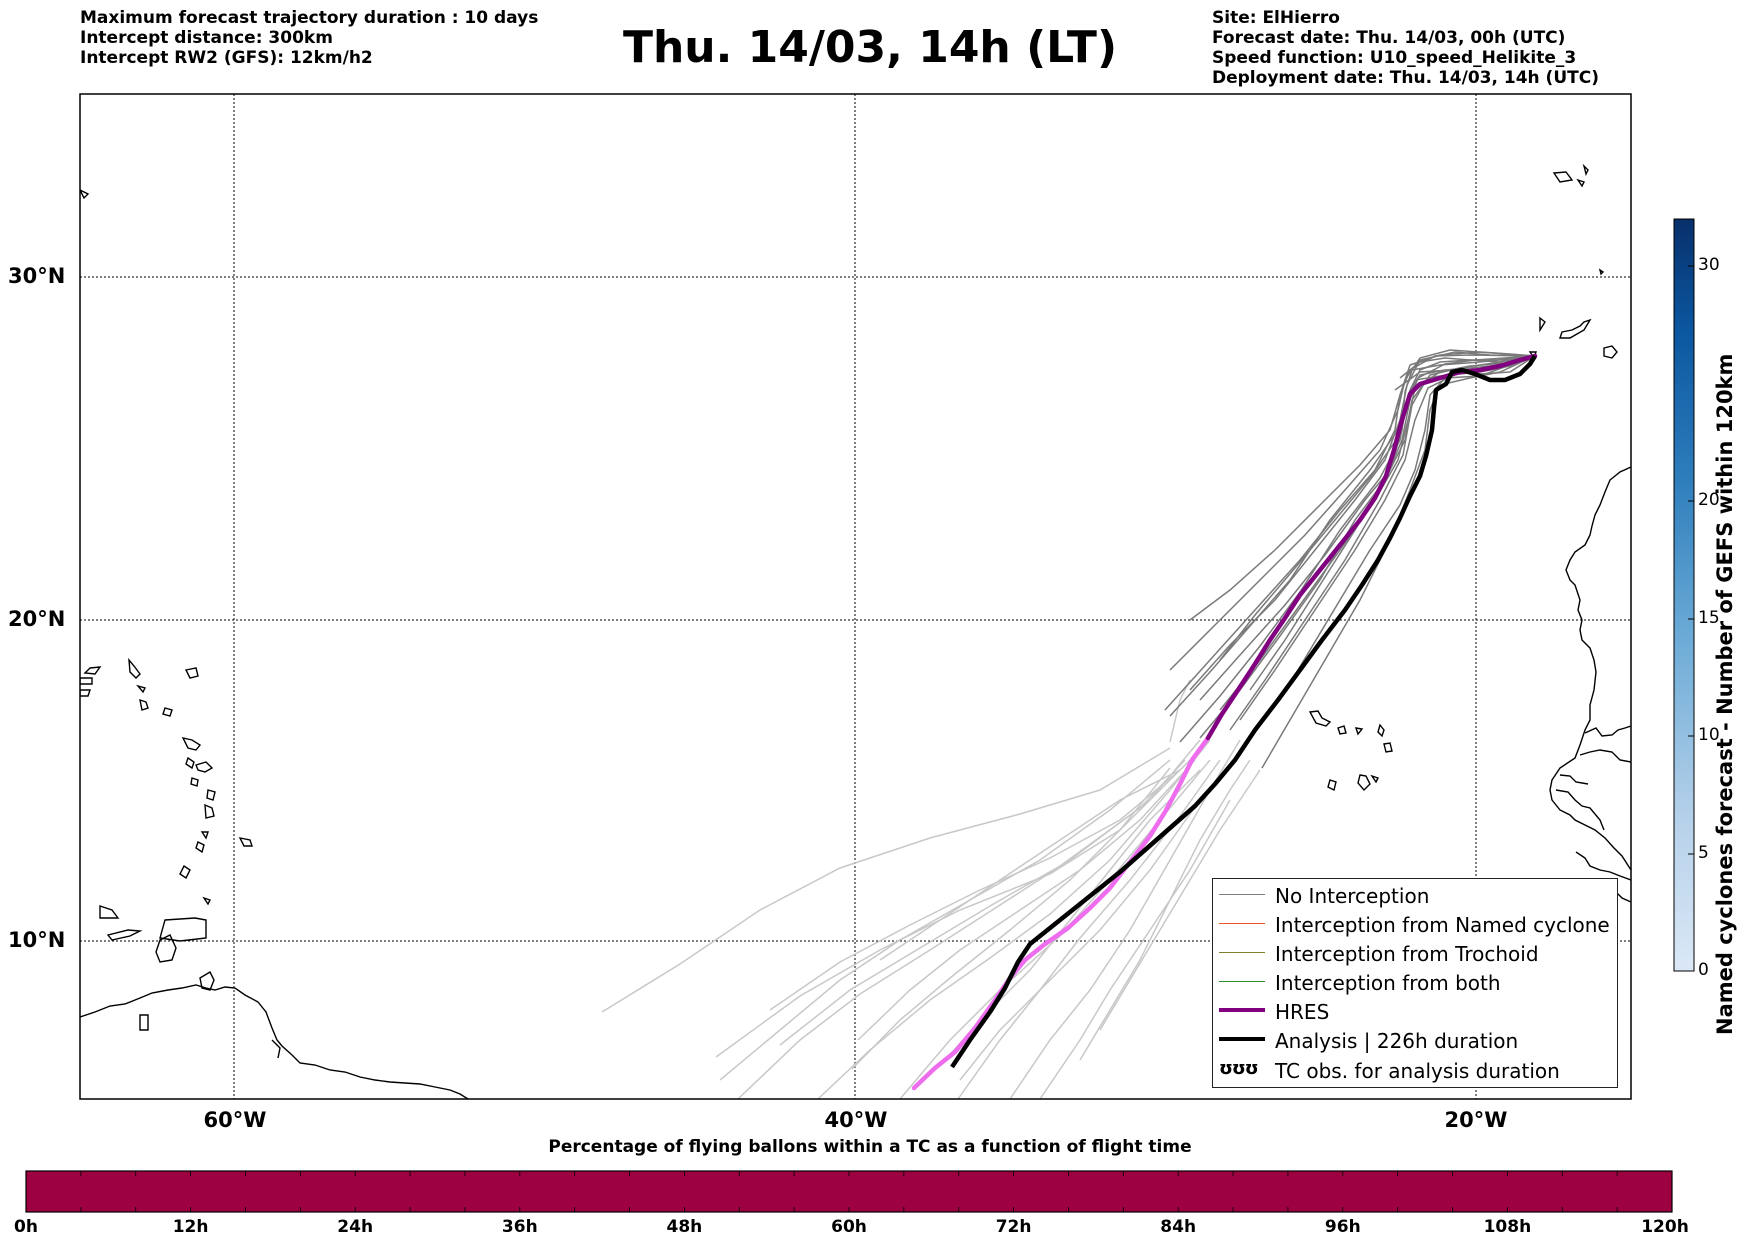 The width and height of the screenshot is (1752, 1241). What do you see at coordinates (1350, 559) in the screenshot?
I see `ensemble-no-interception` at bounding box center [1350, 559].